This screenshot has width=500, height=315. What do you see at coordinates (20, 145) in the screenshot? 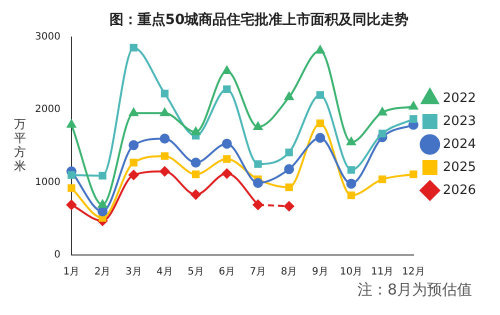
I see `y-axis-title: 万平方米` at bounding box center [20, 145].